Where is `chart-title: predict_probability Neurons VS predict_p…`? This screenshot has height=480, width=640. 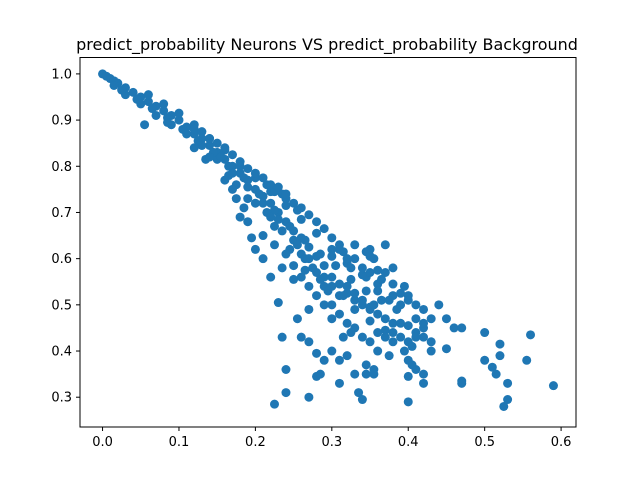
chart-title: predict_probability Neurons VS predict_p… is located at coordinates (327, 45).